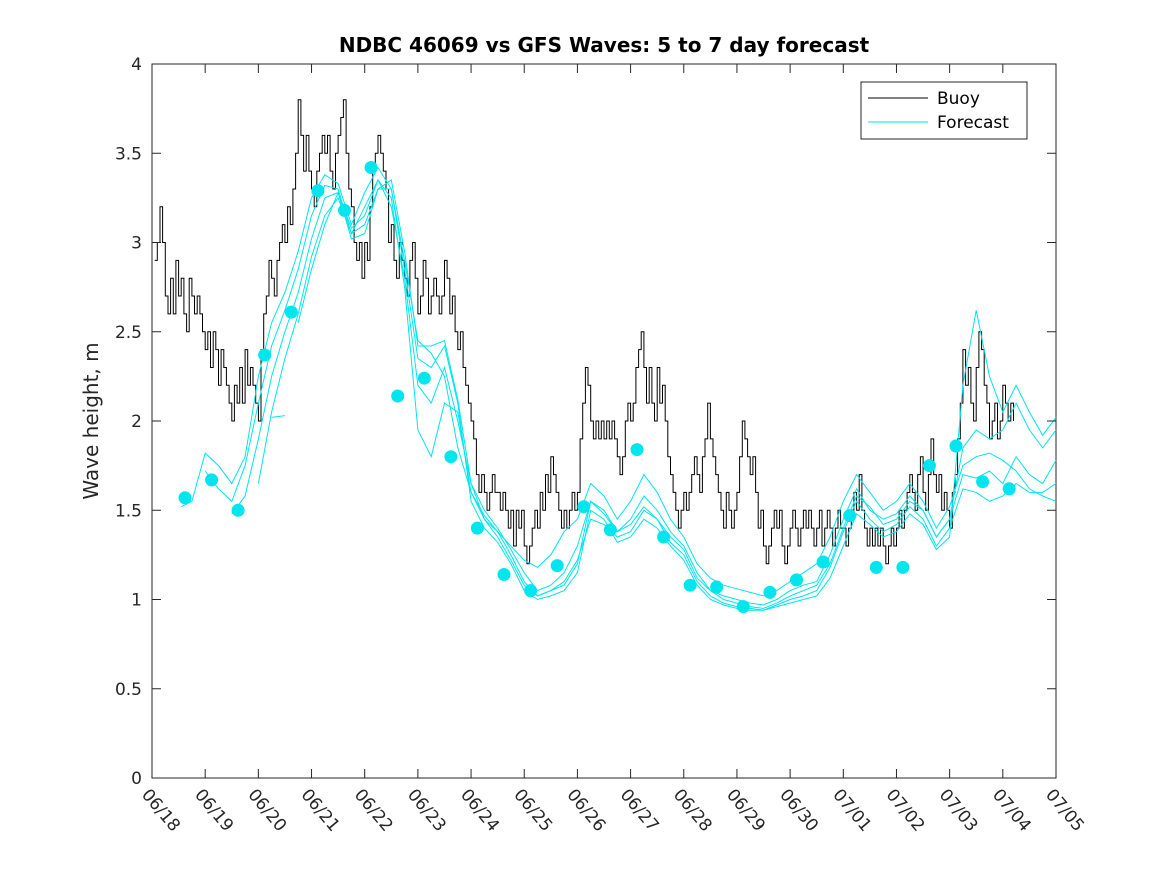  What do you see at coordinates (91, 420) in the screenshot?
I see `y-axis-label: Wave height, m` at bounding box center [91, 420].